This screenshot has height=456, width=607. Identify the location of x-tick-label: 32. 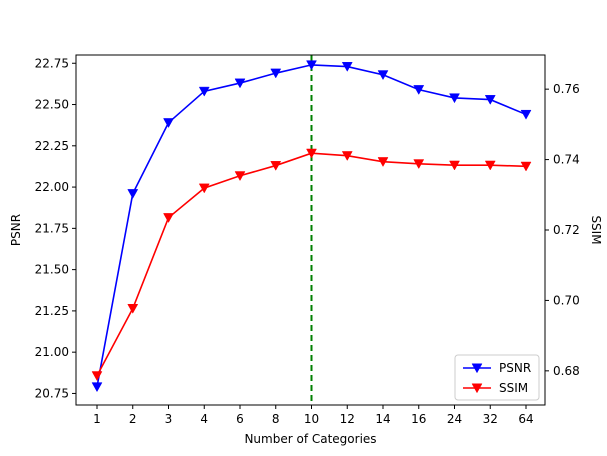
(490, 419).